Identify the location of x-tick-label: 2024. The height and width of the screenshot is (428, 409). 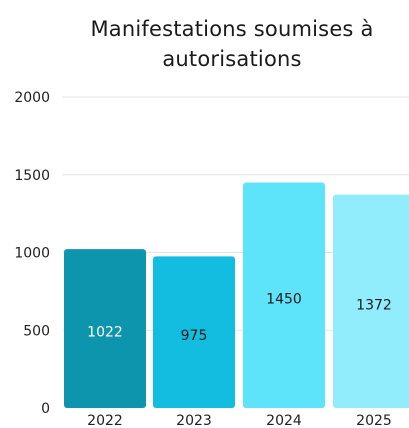
(284, 420).